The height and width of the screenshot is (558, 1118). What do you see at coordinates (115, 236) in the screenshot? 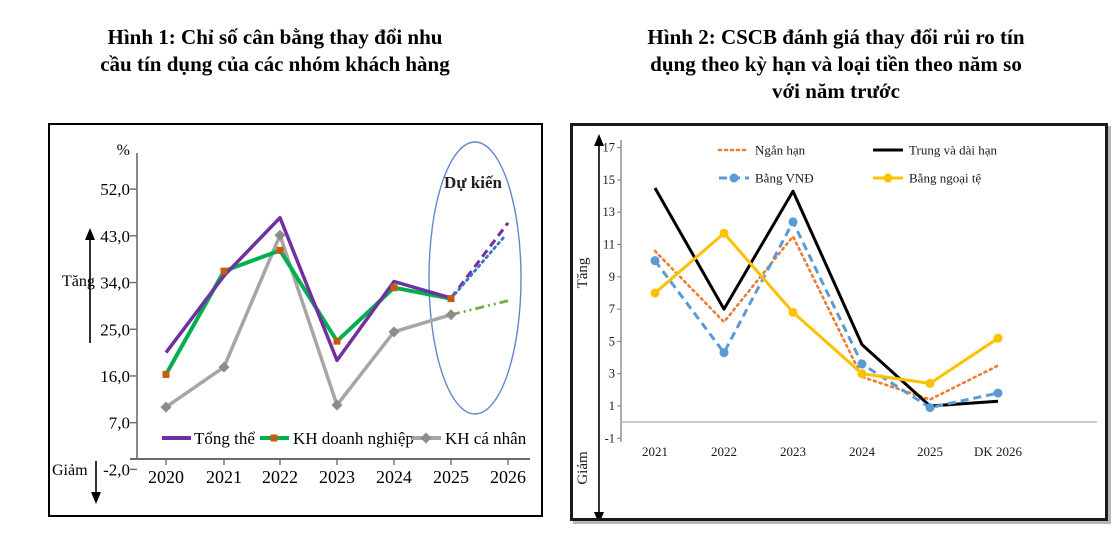
I see `y-tick-label: 43,0` at bounding box center [115, 236].